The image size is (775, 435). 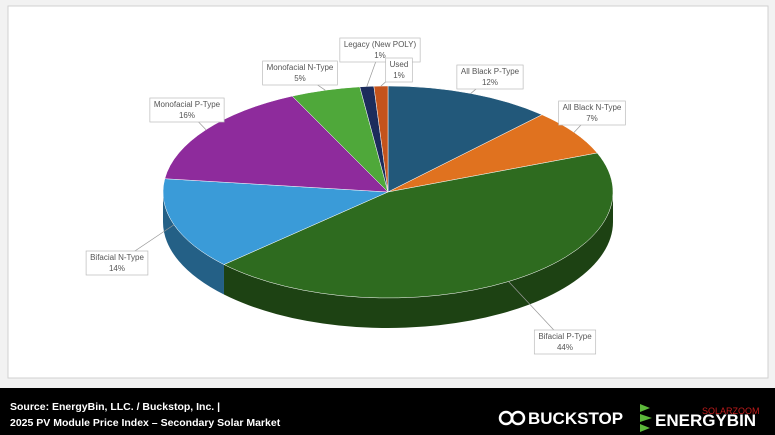 I want to click on data-label: All Black P-Type 12%, so click(x=490, y=77).